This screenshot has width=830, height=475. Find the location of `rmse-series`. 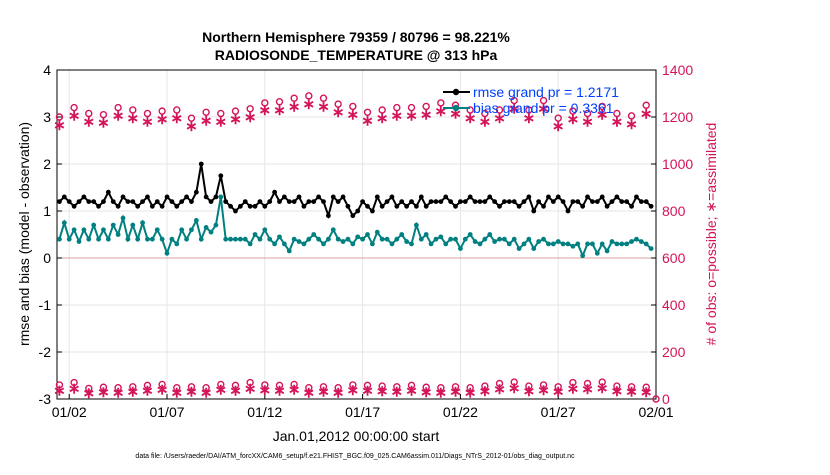

rmse-series is located at coordinates (355, 190).